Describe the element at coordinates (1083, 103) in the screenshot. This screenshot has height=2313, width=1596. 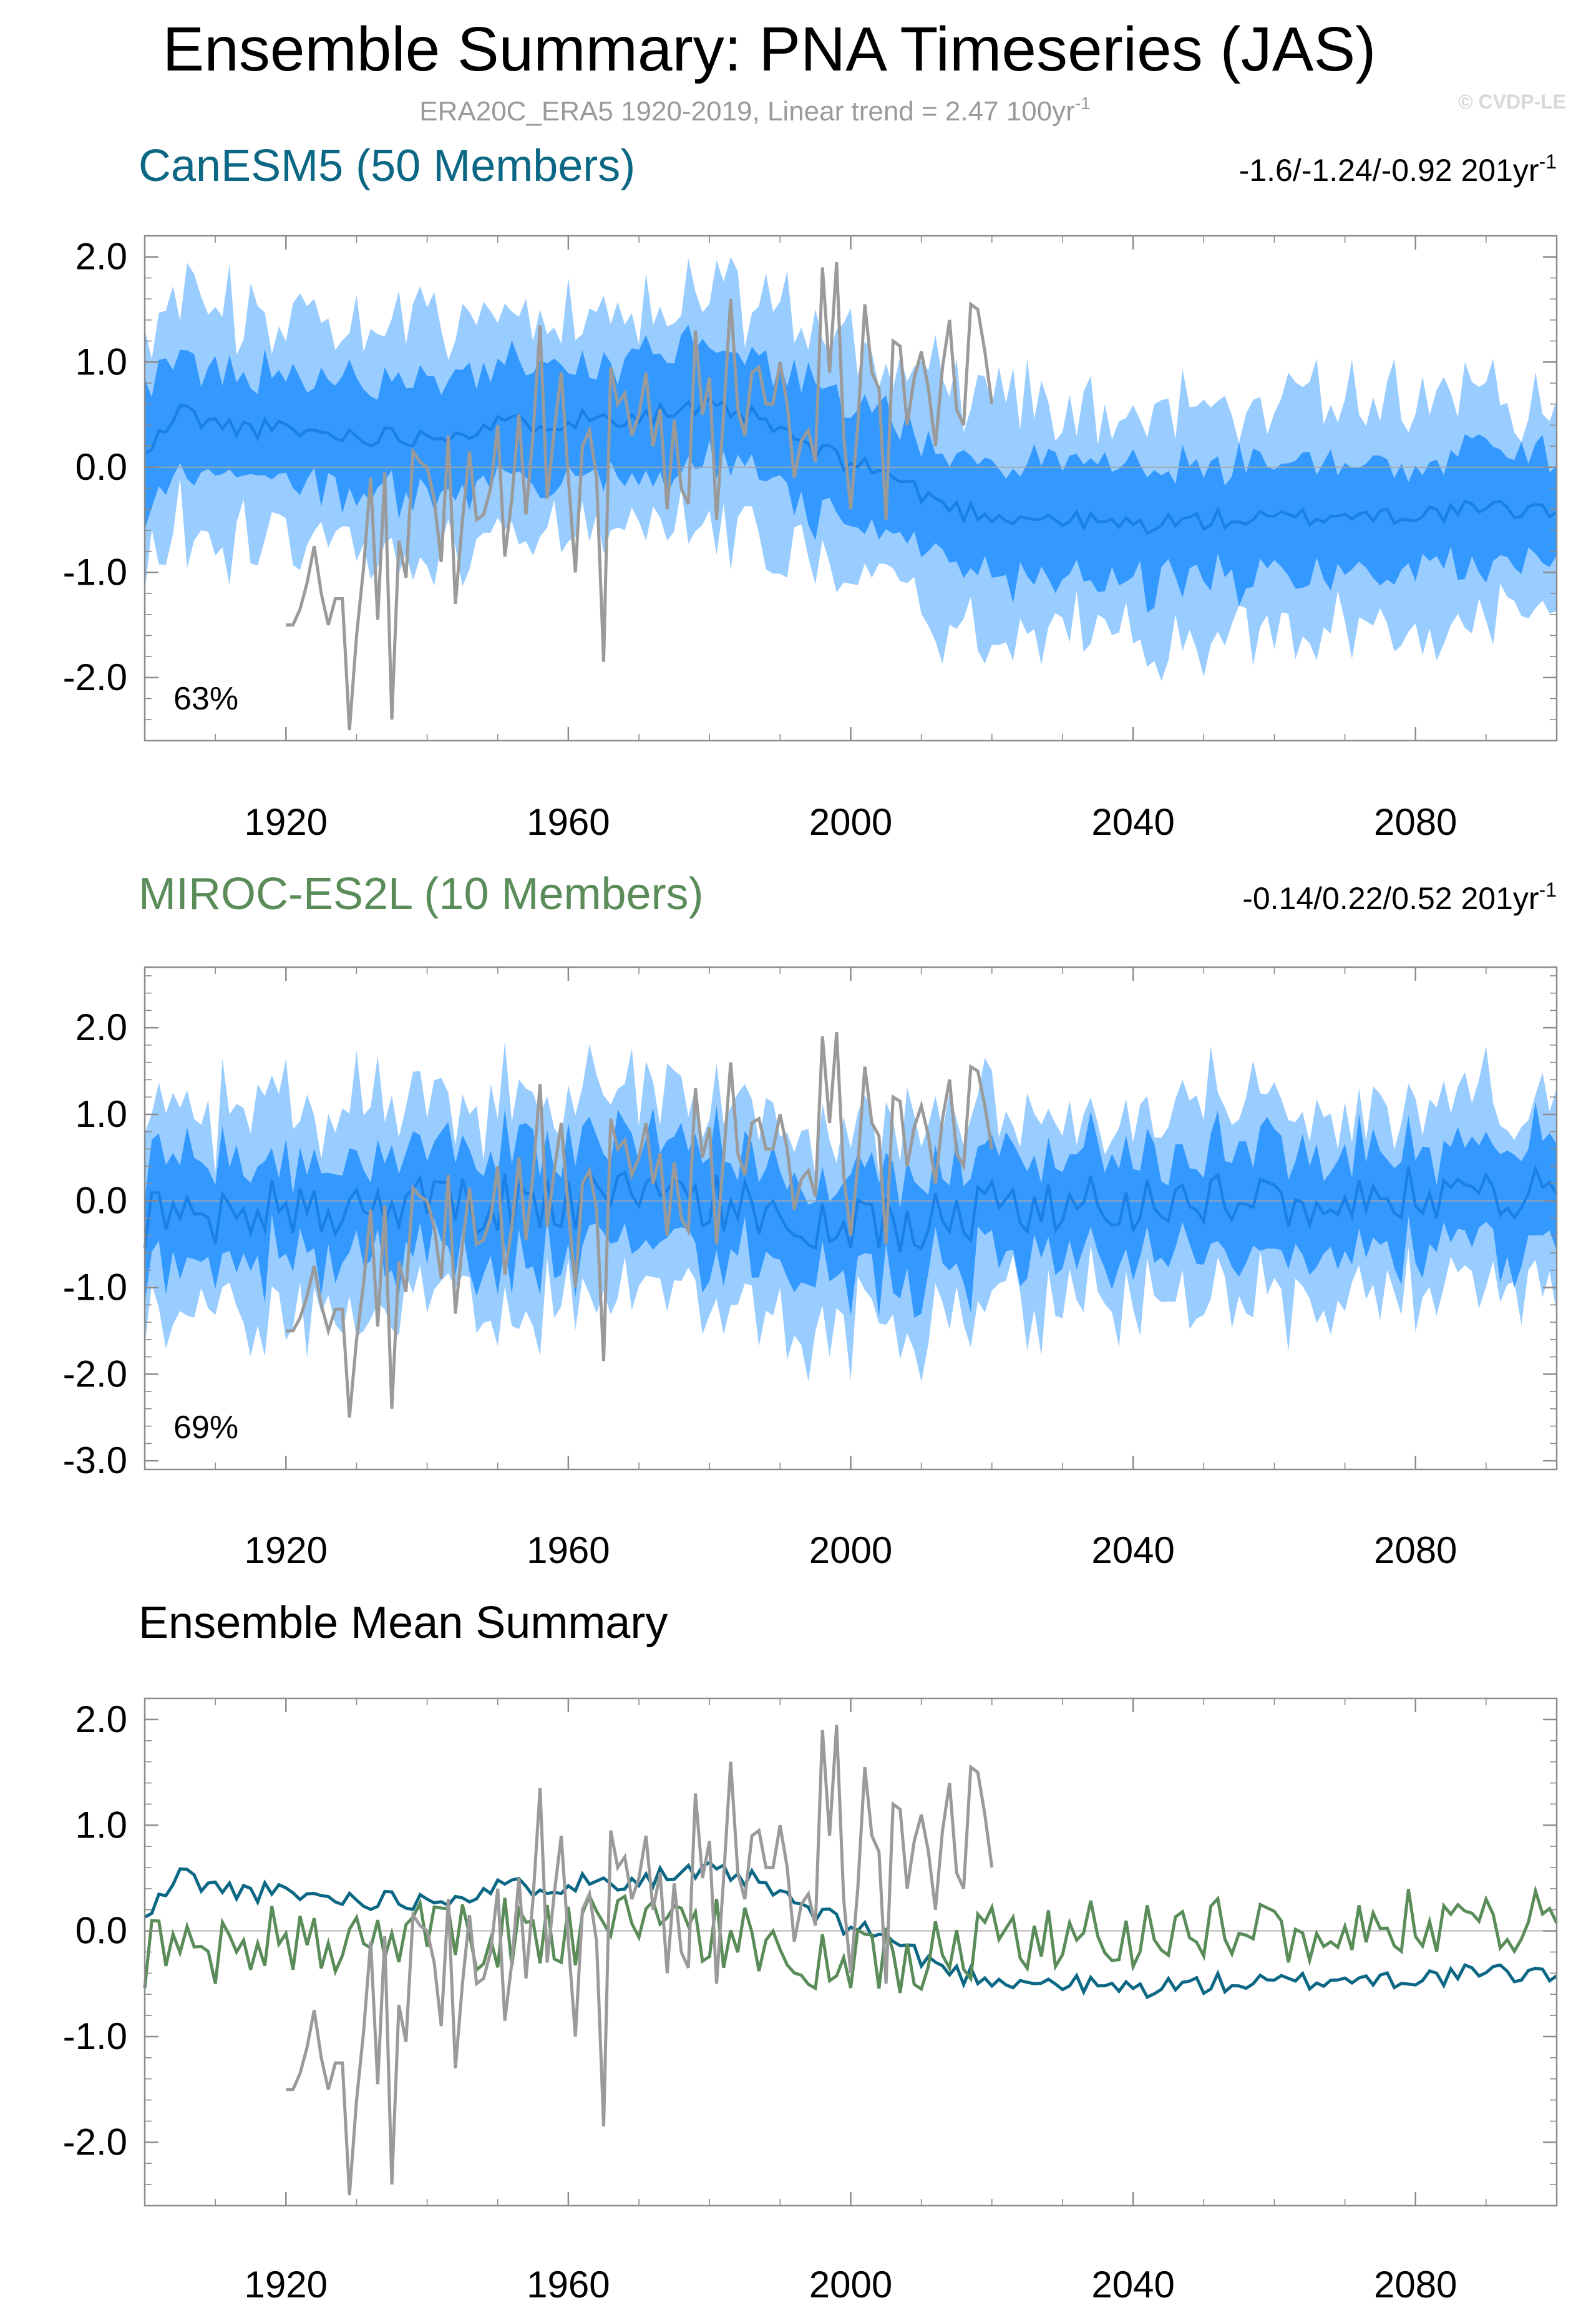
I see `subtitle-superscript: -1` at that location.